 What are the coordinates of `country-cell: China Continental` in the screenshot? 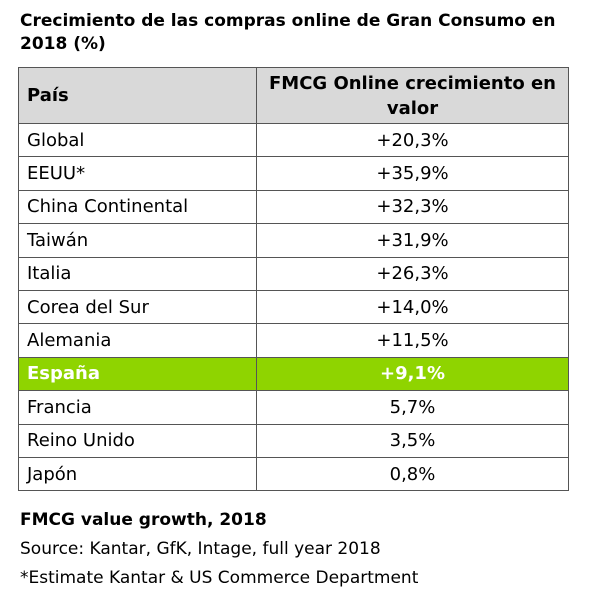 It's located at (137, 207).